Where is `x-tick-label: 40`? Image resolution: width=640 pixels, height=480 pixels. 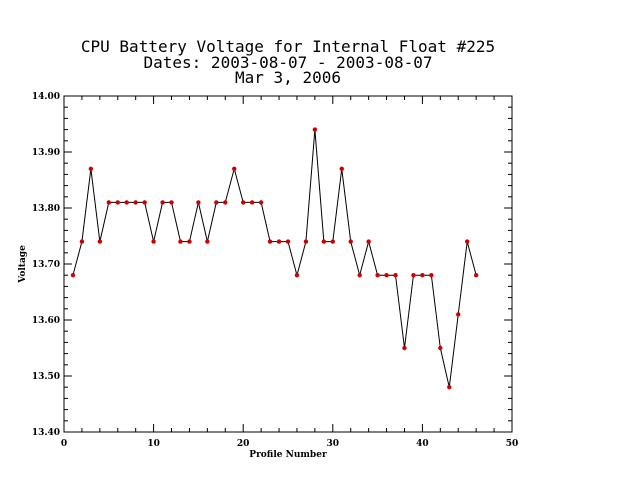 x-tick-label: 40 is located at coordinates (422, 444).